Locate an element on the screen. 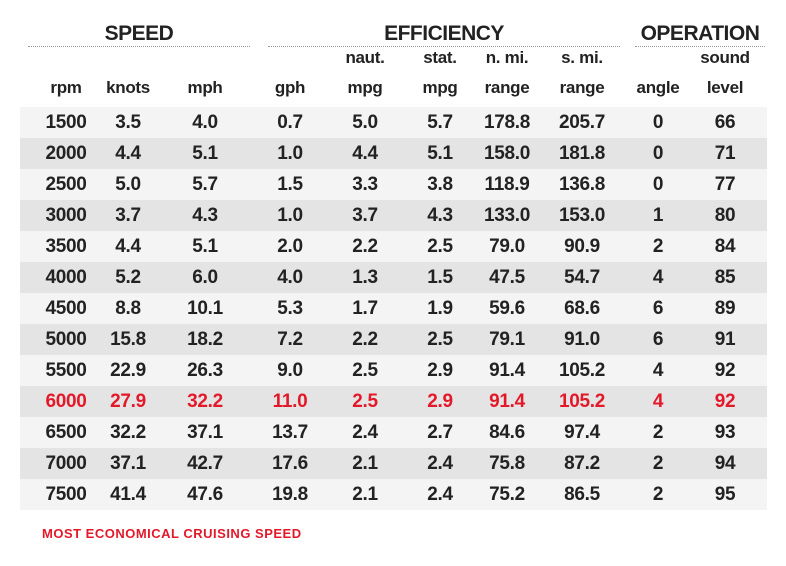  table-cell: 2.7 is located at coordinates (440, 432).